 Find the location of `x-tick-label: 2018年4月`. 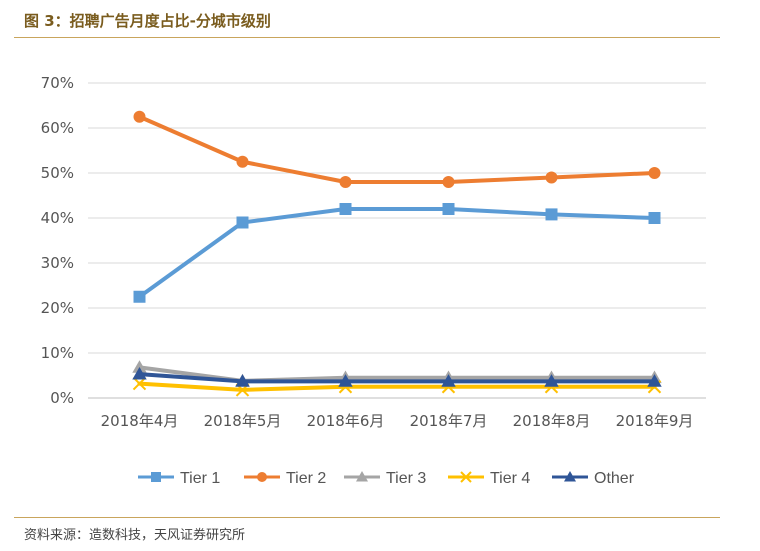

x-tick-label: 2018年4月 is located at coordinates (140, 421).